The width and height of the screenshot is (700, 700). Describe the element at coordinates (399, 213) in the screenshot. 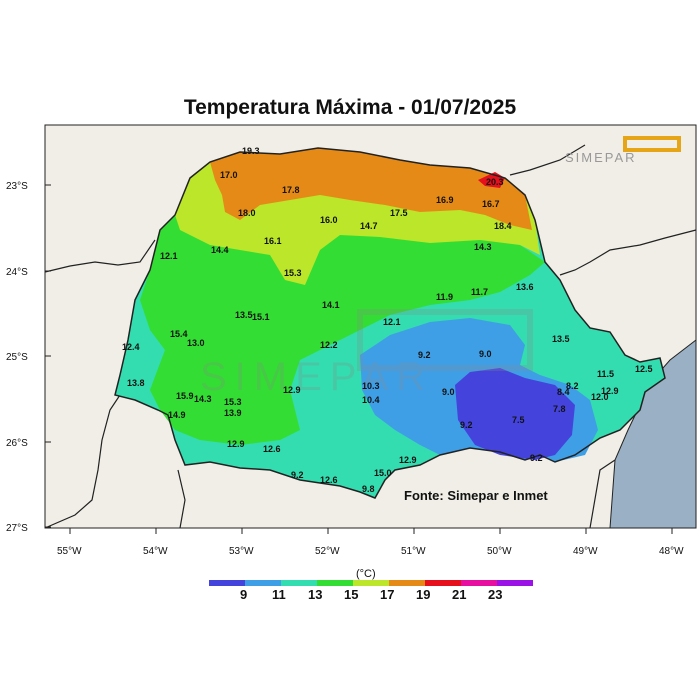

I see `station-value: 17.5` at that location.